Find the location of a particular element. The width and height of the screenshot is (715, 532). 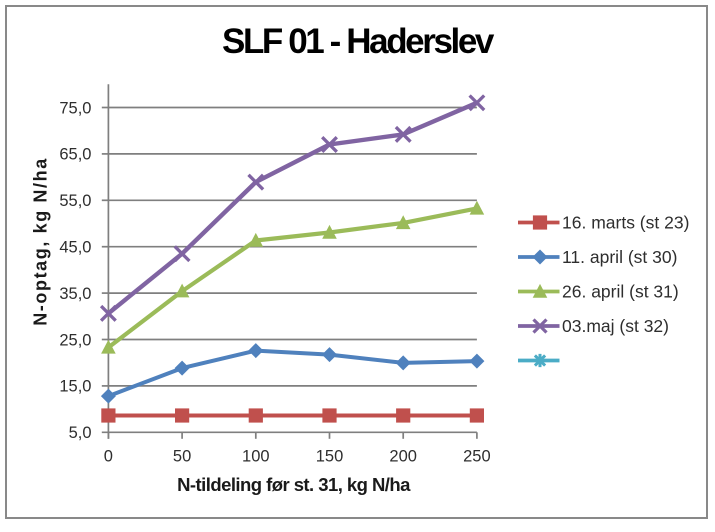

svg-text: 16. marts (st 23) is located at coordinates (625, 223).